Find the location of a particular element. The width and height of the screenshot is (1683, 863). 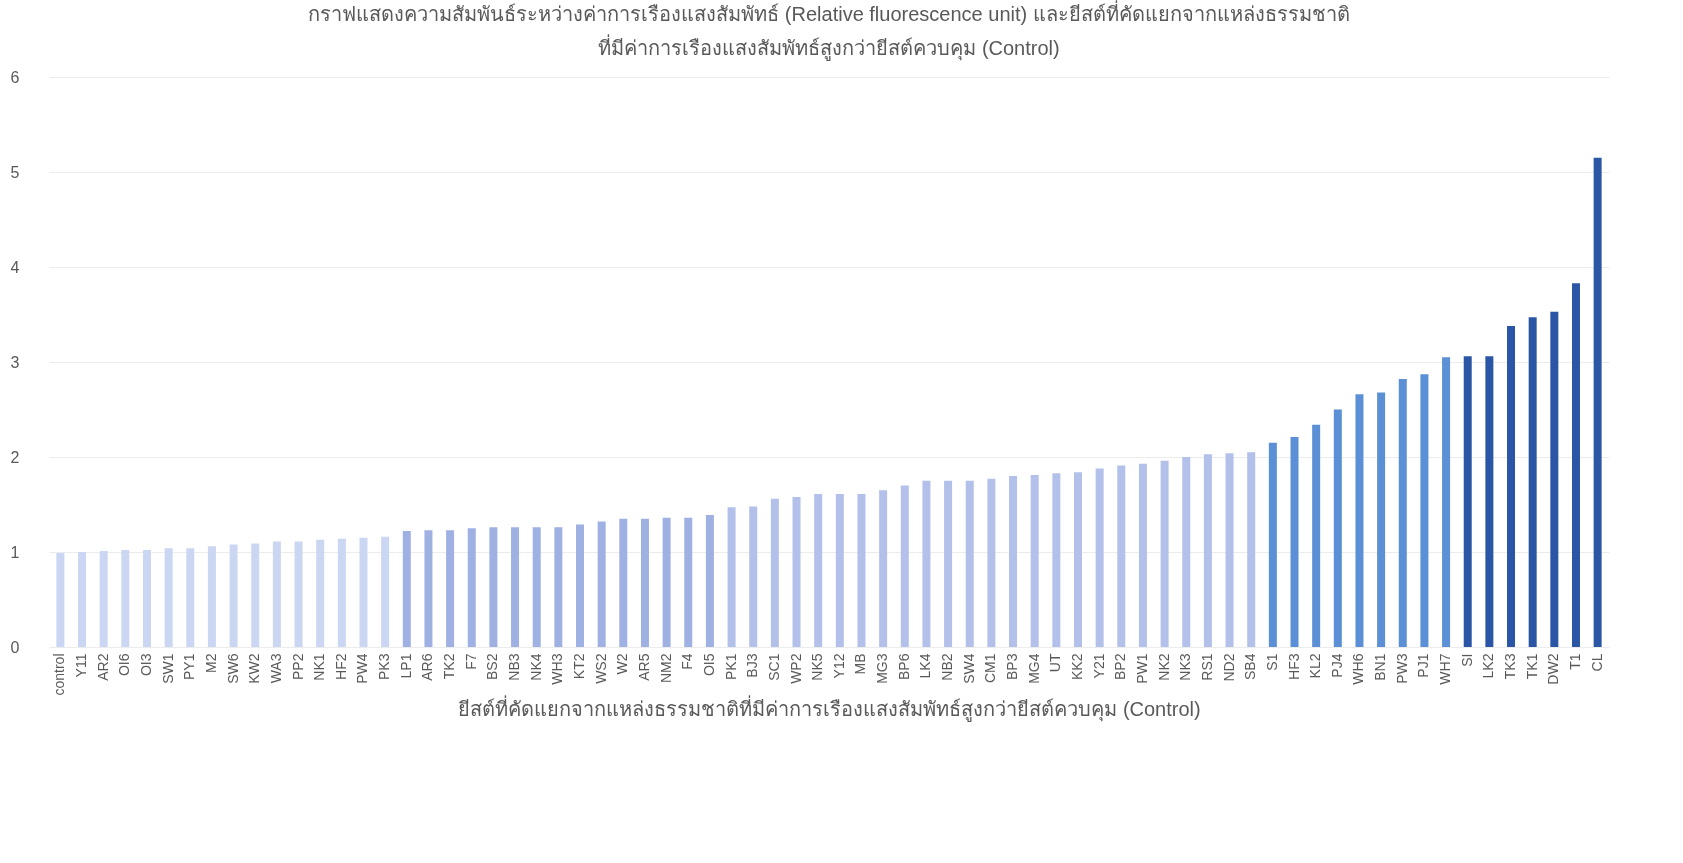

x-tick-label: WH7 is located at coordinates (1445, 669).